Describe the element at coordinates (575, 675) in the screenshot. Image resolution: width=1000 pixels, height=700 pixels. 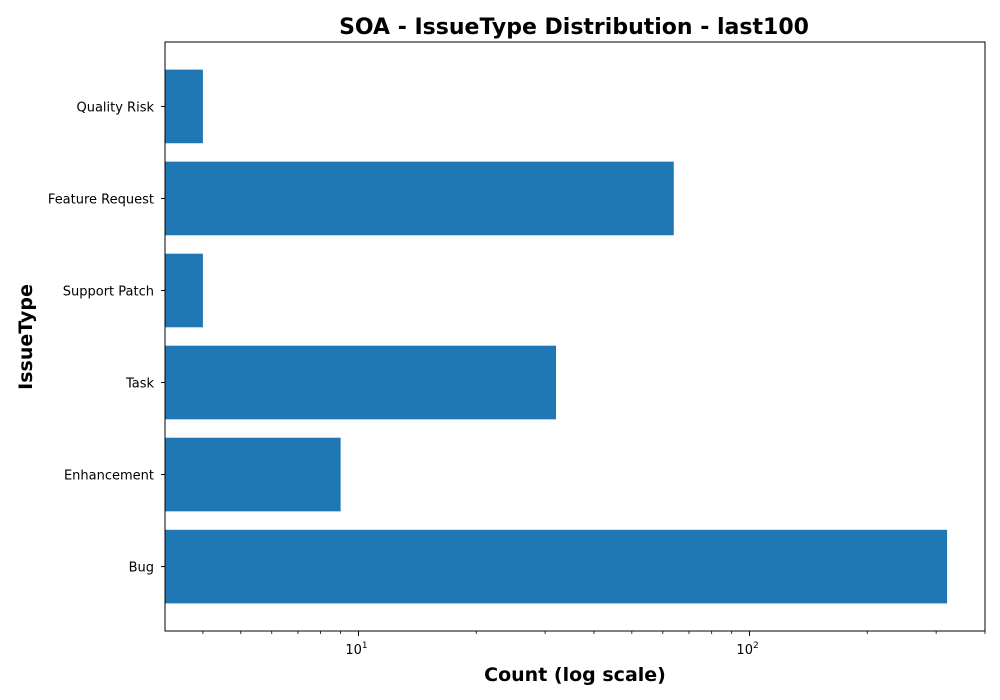
I see `x-axis-label: Count (log scale)` at that location.